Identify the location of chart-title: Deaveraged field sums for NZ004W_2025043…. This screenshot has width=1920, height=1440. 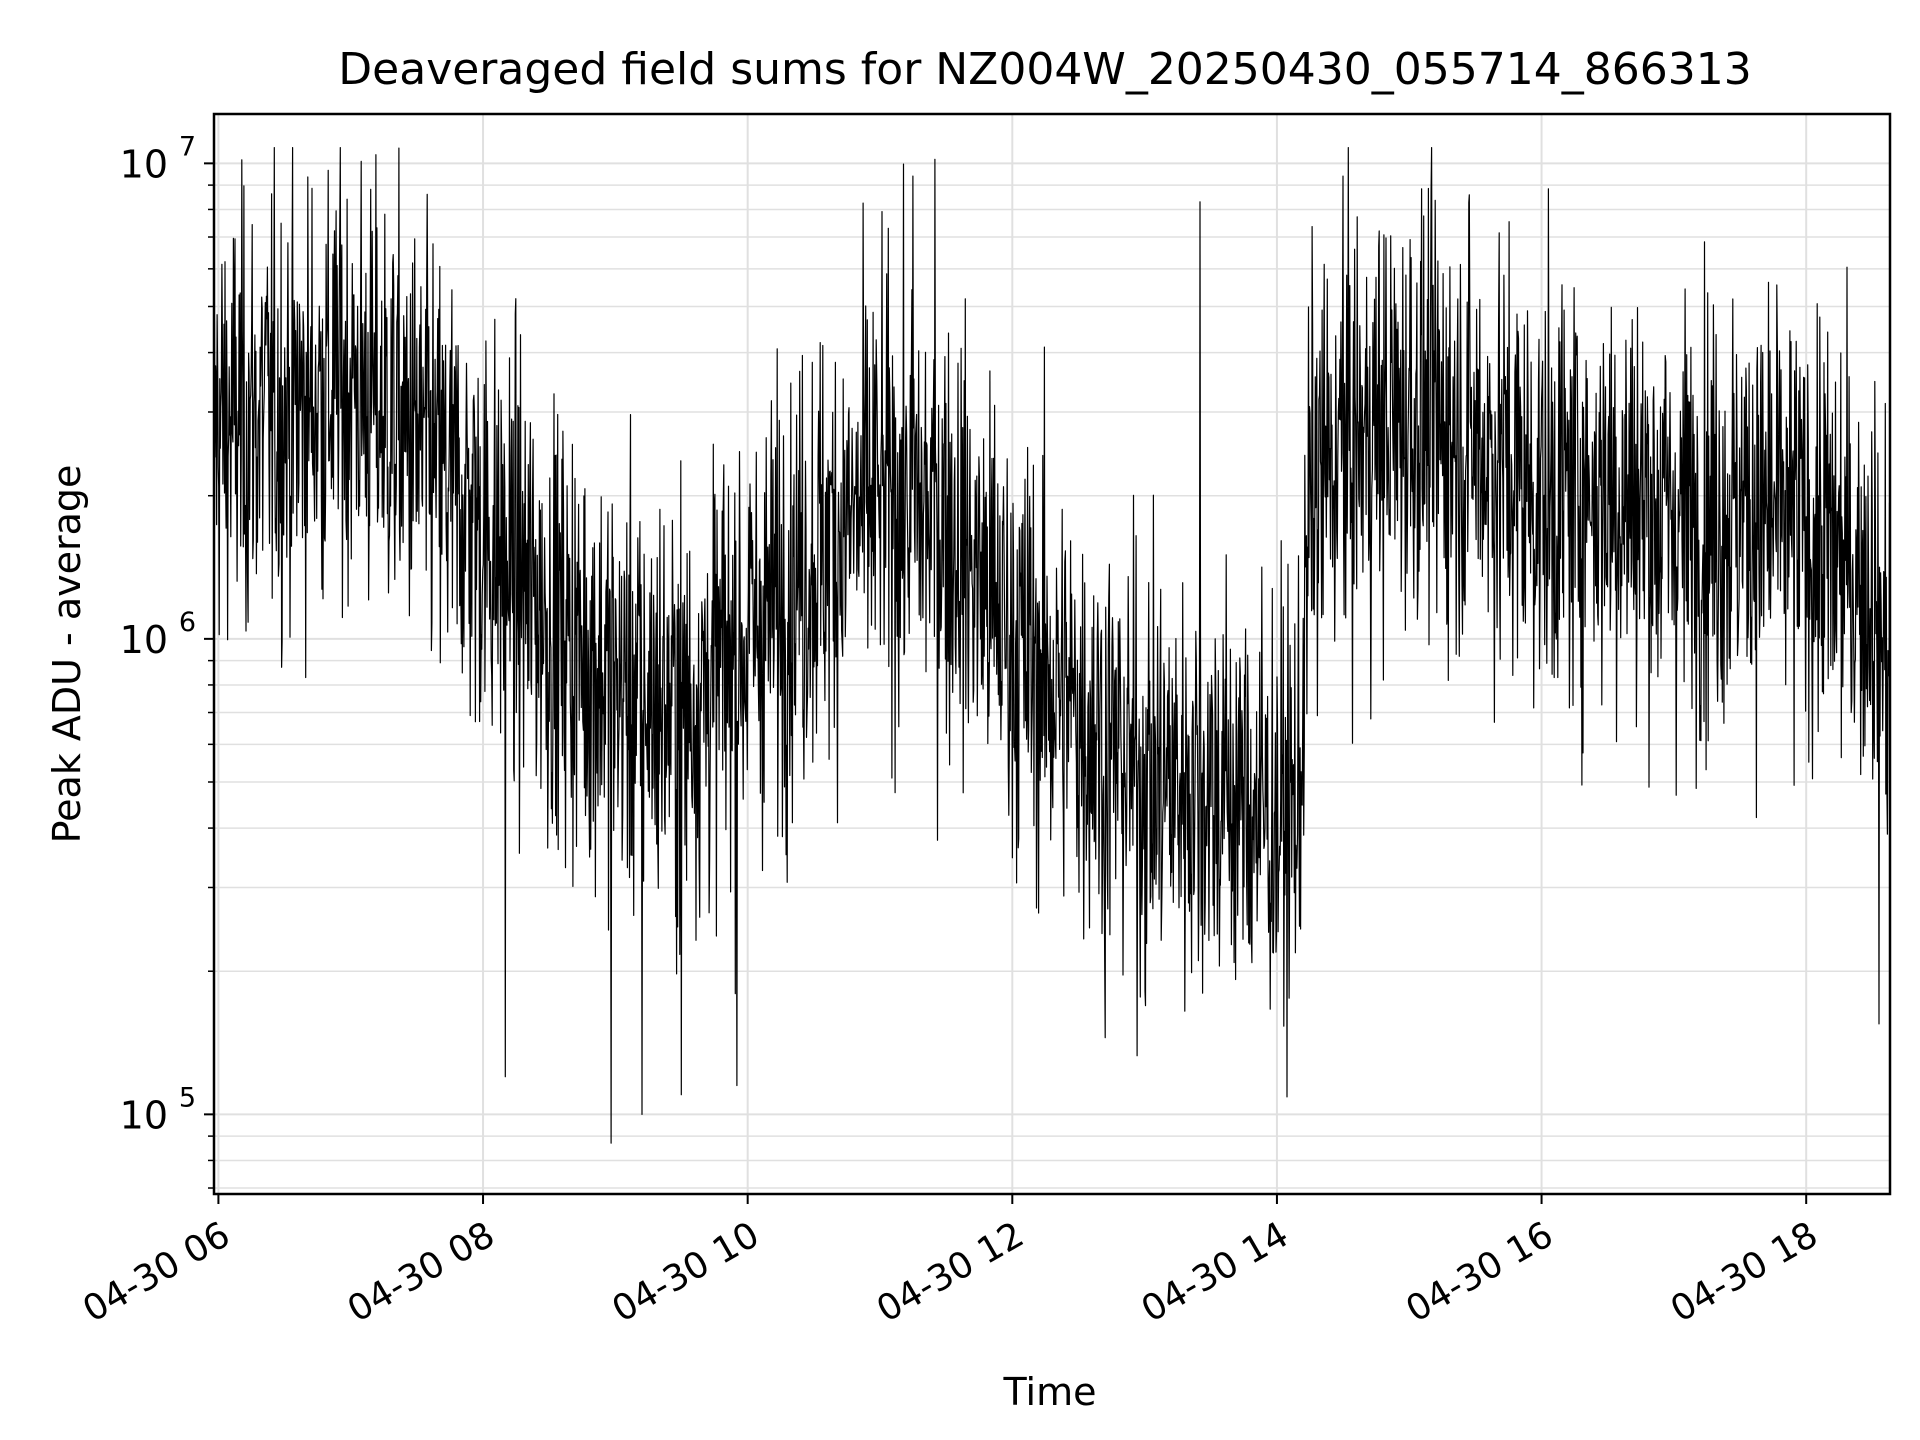
(1044, 69).